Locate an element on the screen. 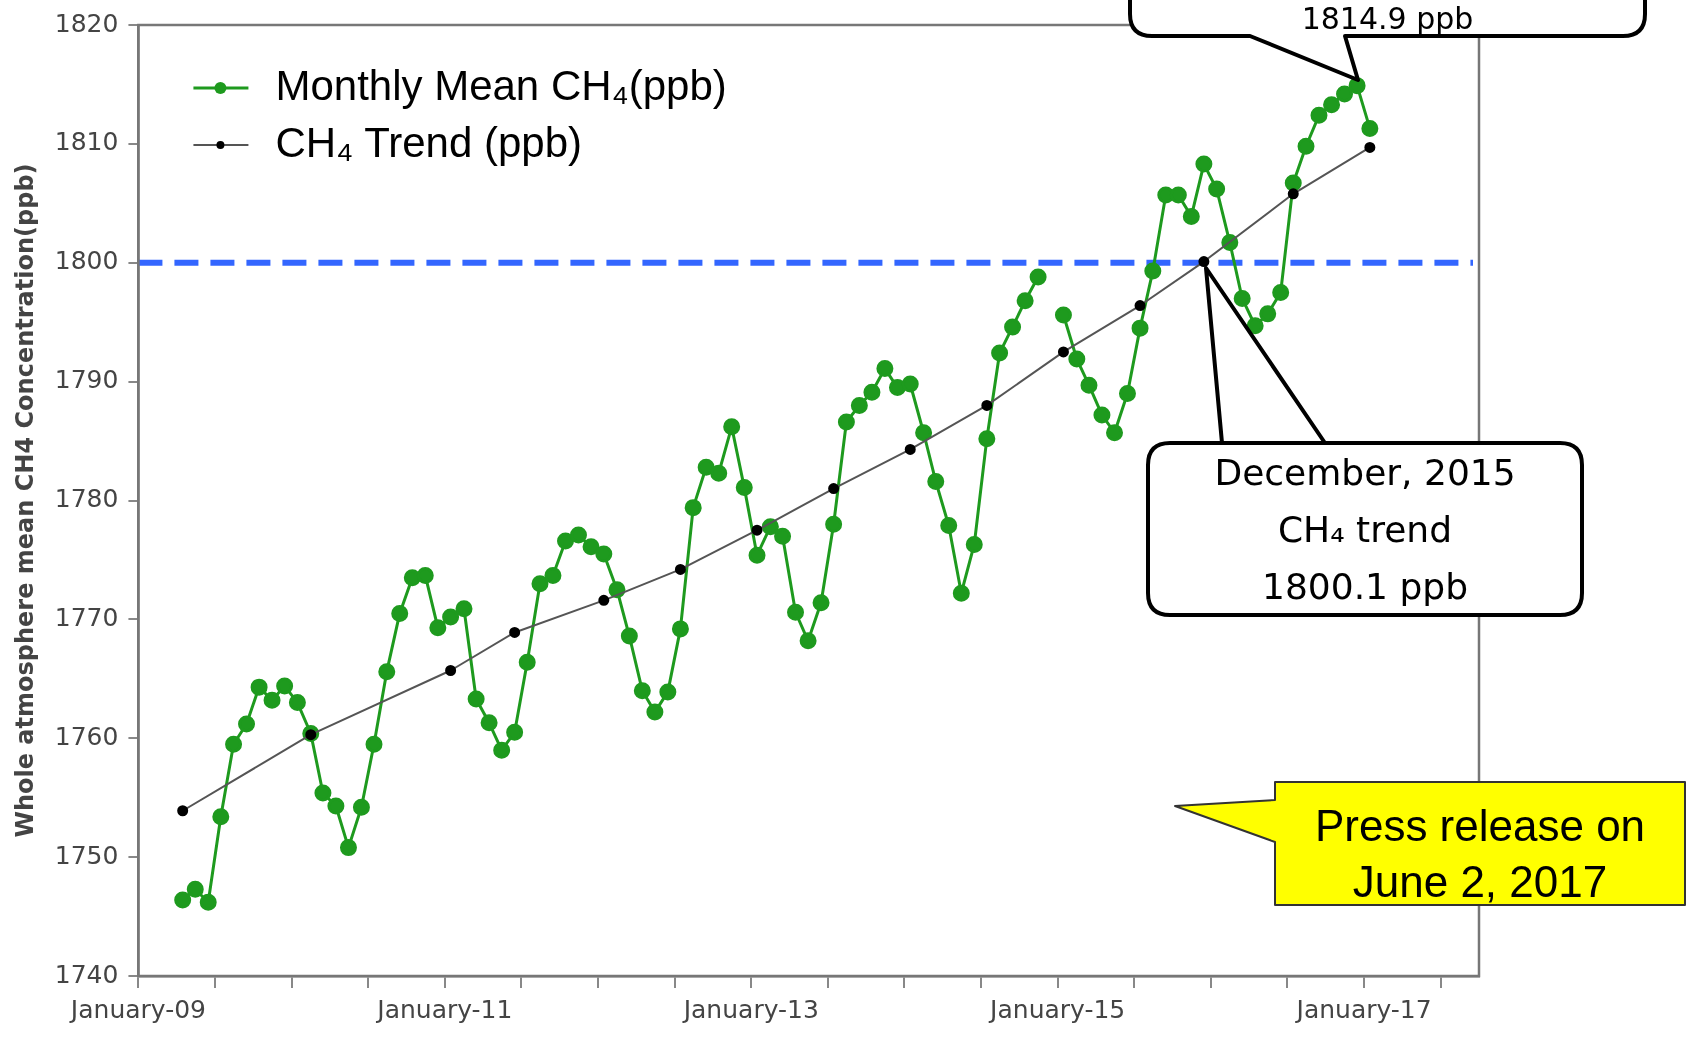 The image size is (1691, 1044). x-tick-label: January-17 is located at coordinates (1363, 1009).